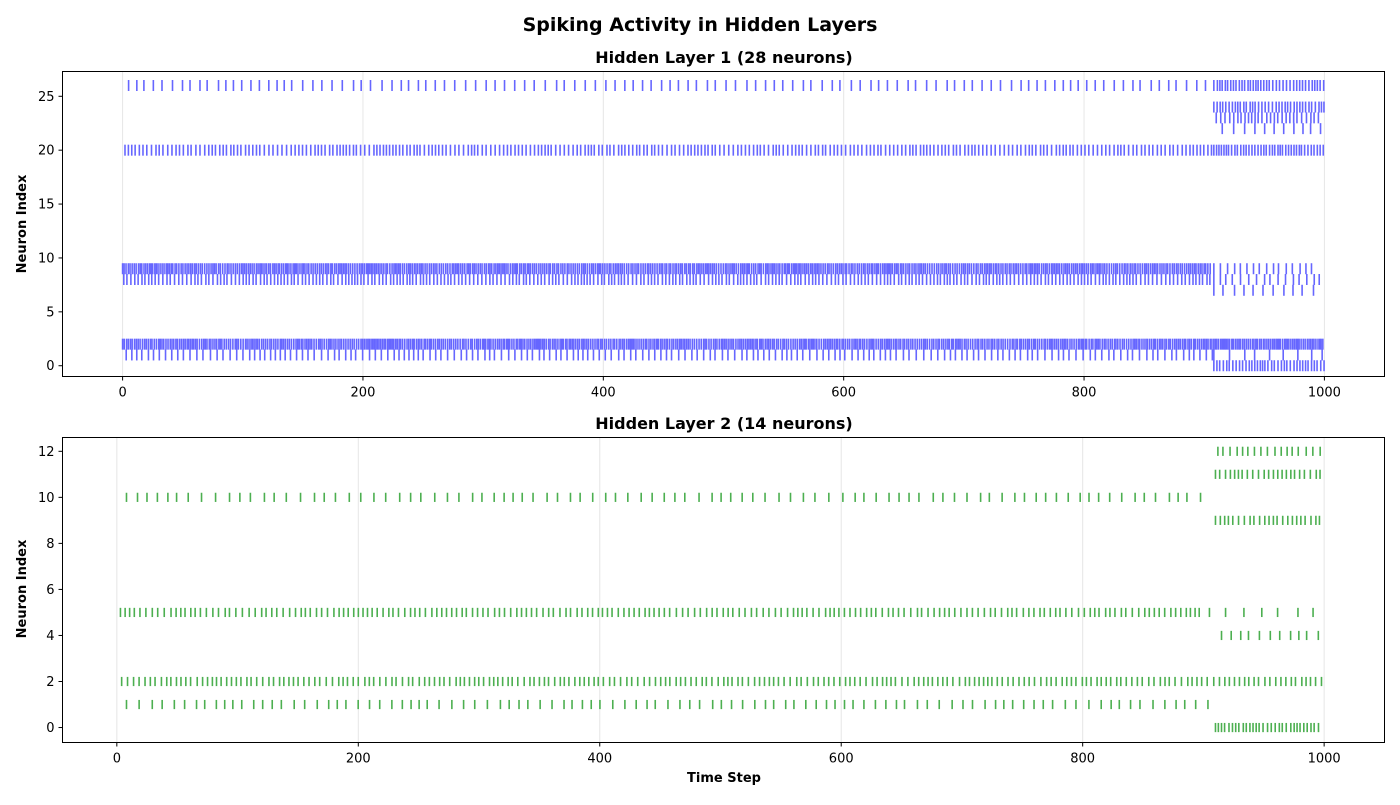 Image resolution: width=1400 pixels, height=805 pixels. Describe the element at coordinates (727, 754) in the screenshot. I see `hidden-layer-2-xticks: 0 200 400 600 800 1000` at that location.